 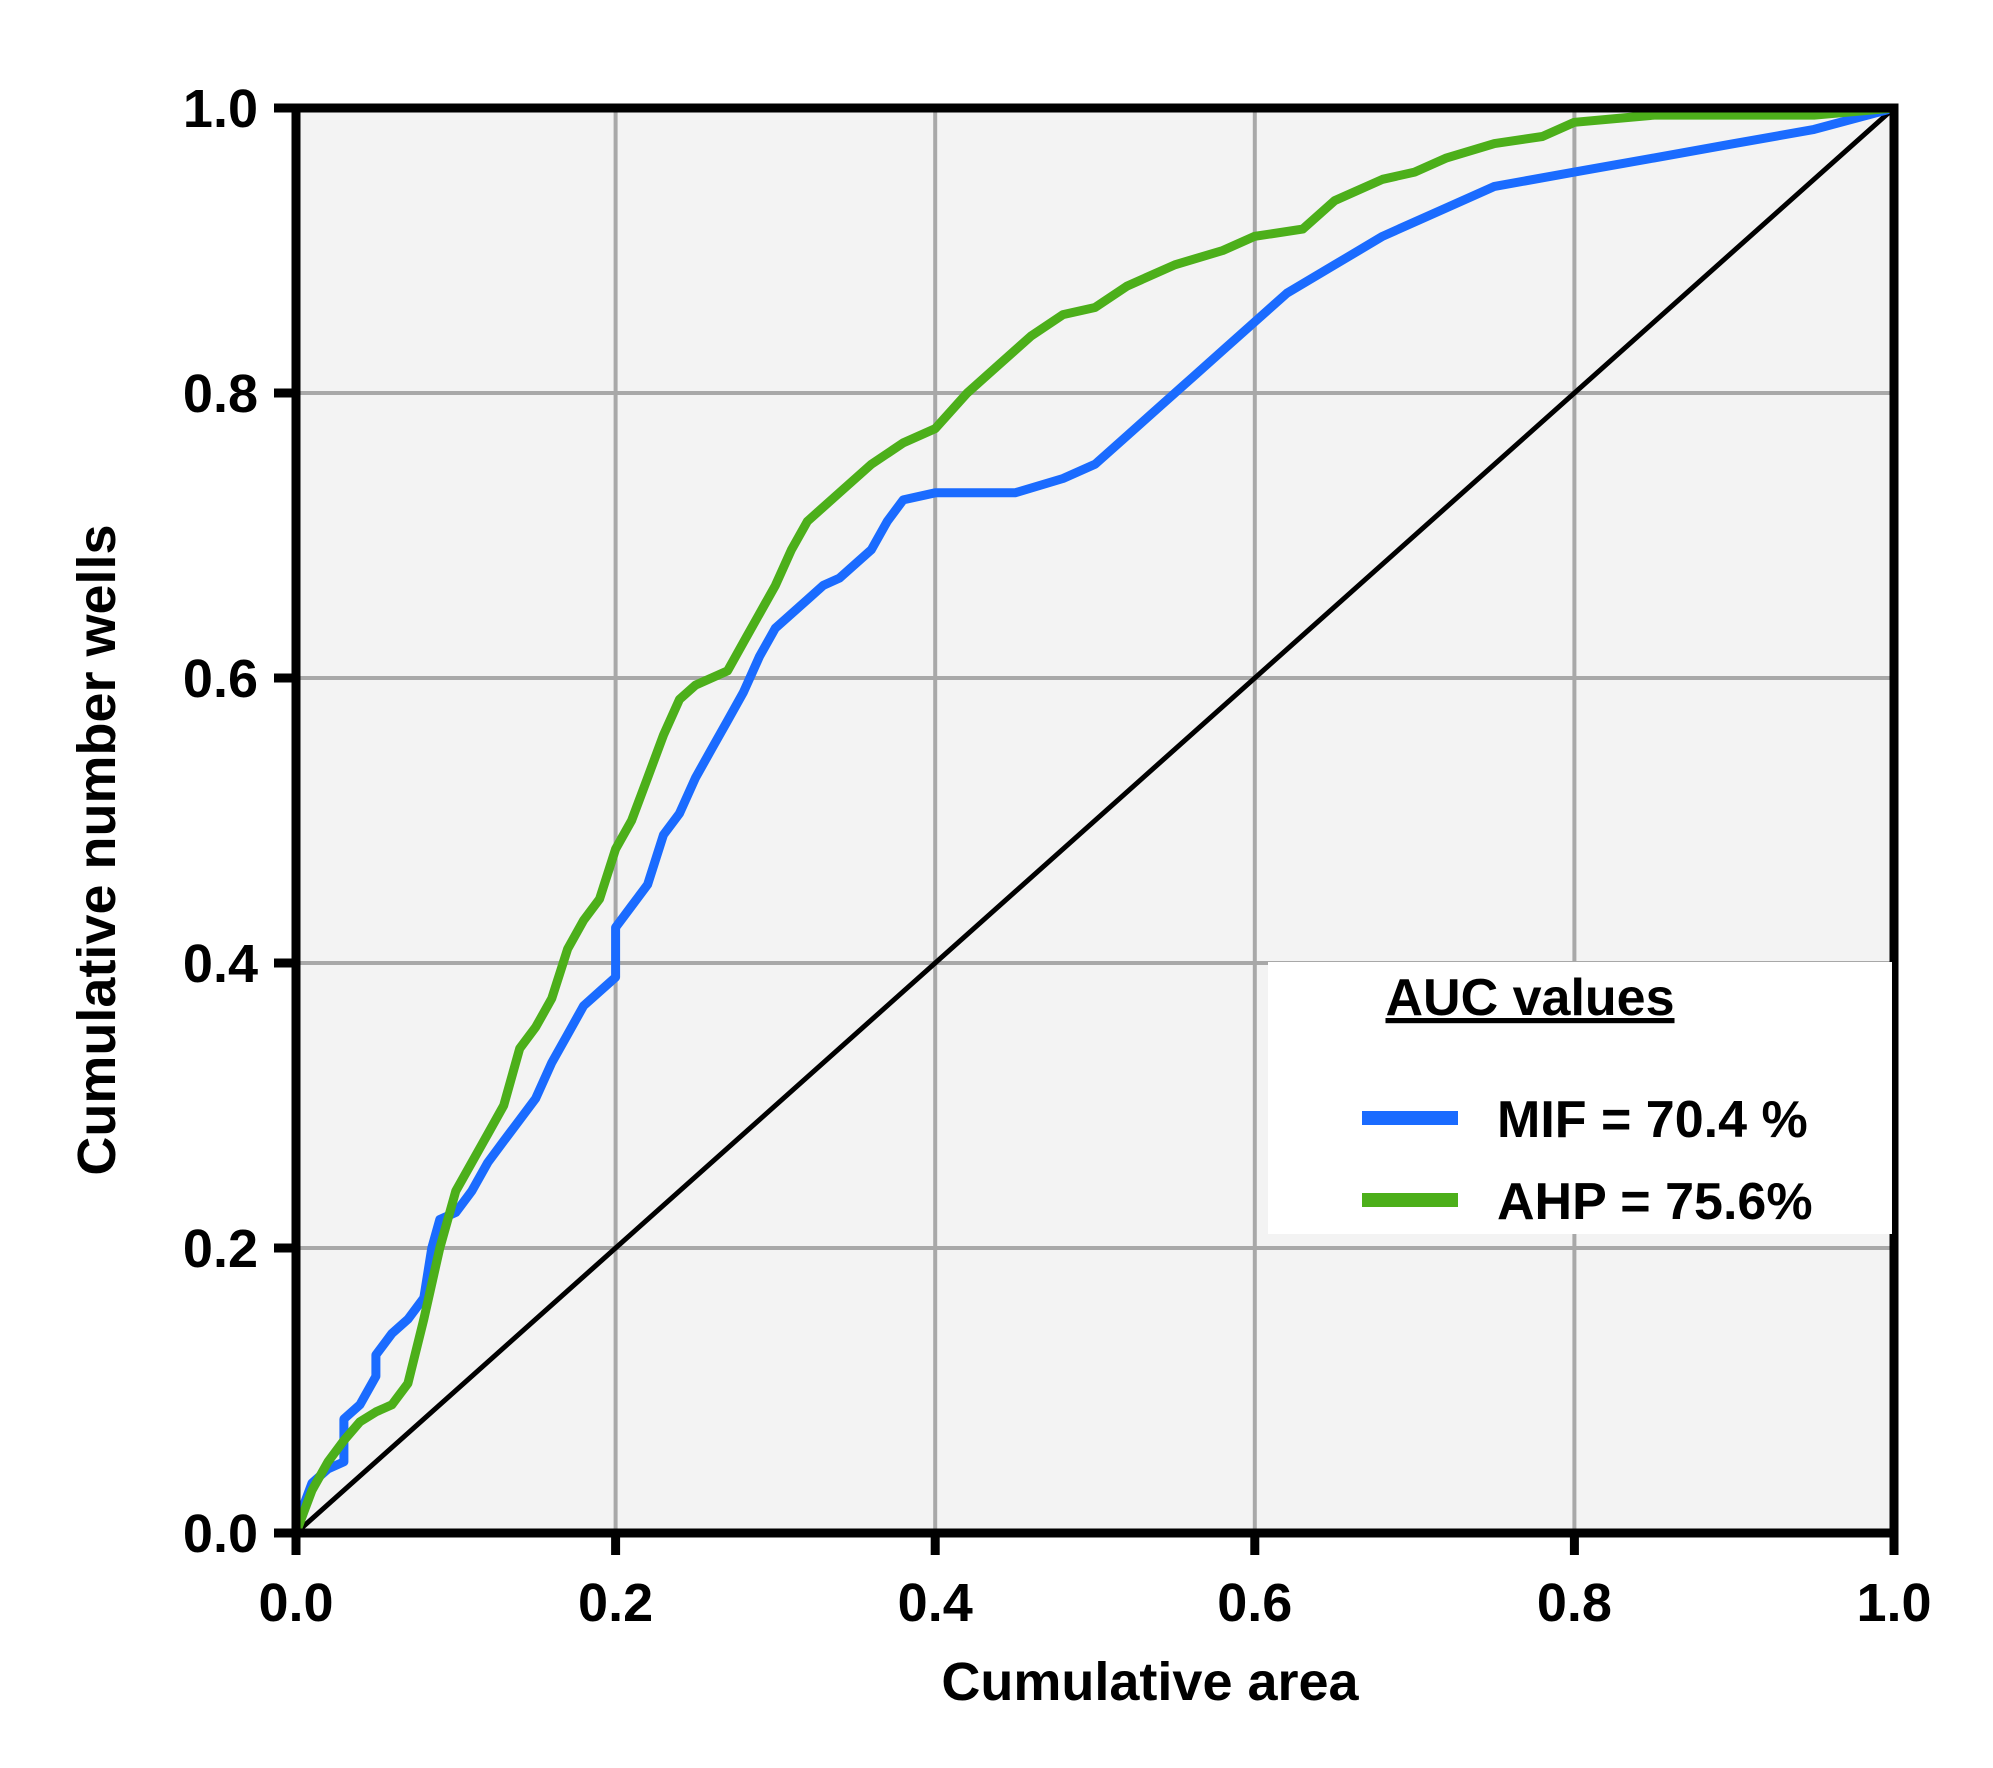 What do you see at coordinates (1150, 1682) in the screenshot?
I see `x-axis-label: Cumulative area` at bounding box center [1150, 1682].